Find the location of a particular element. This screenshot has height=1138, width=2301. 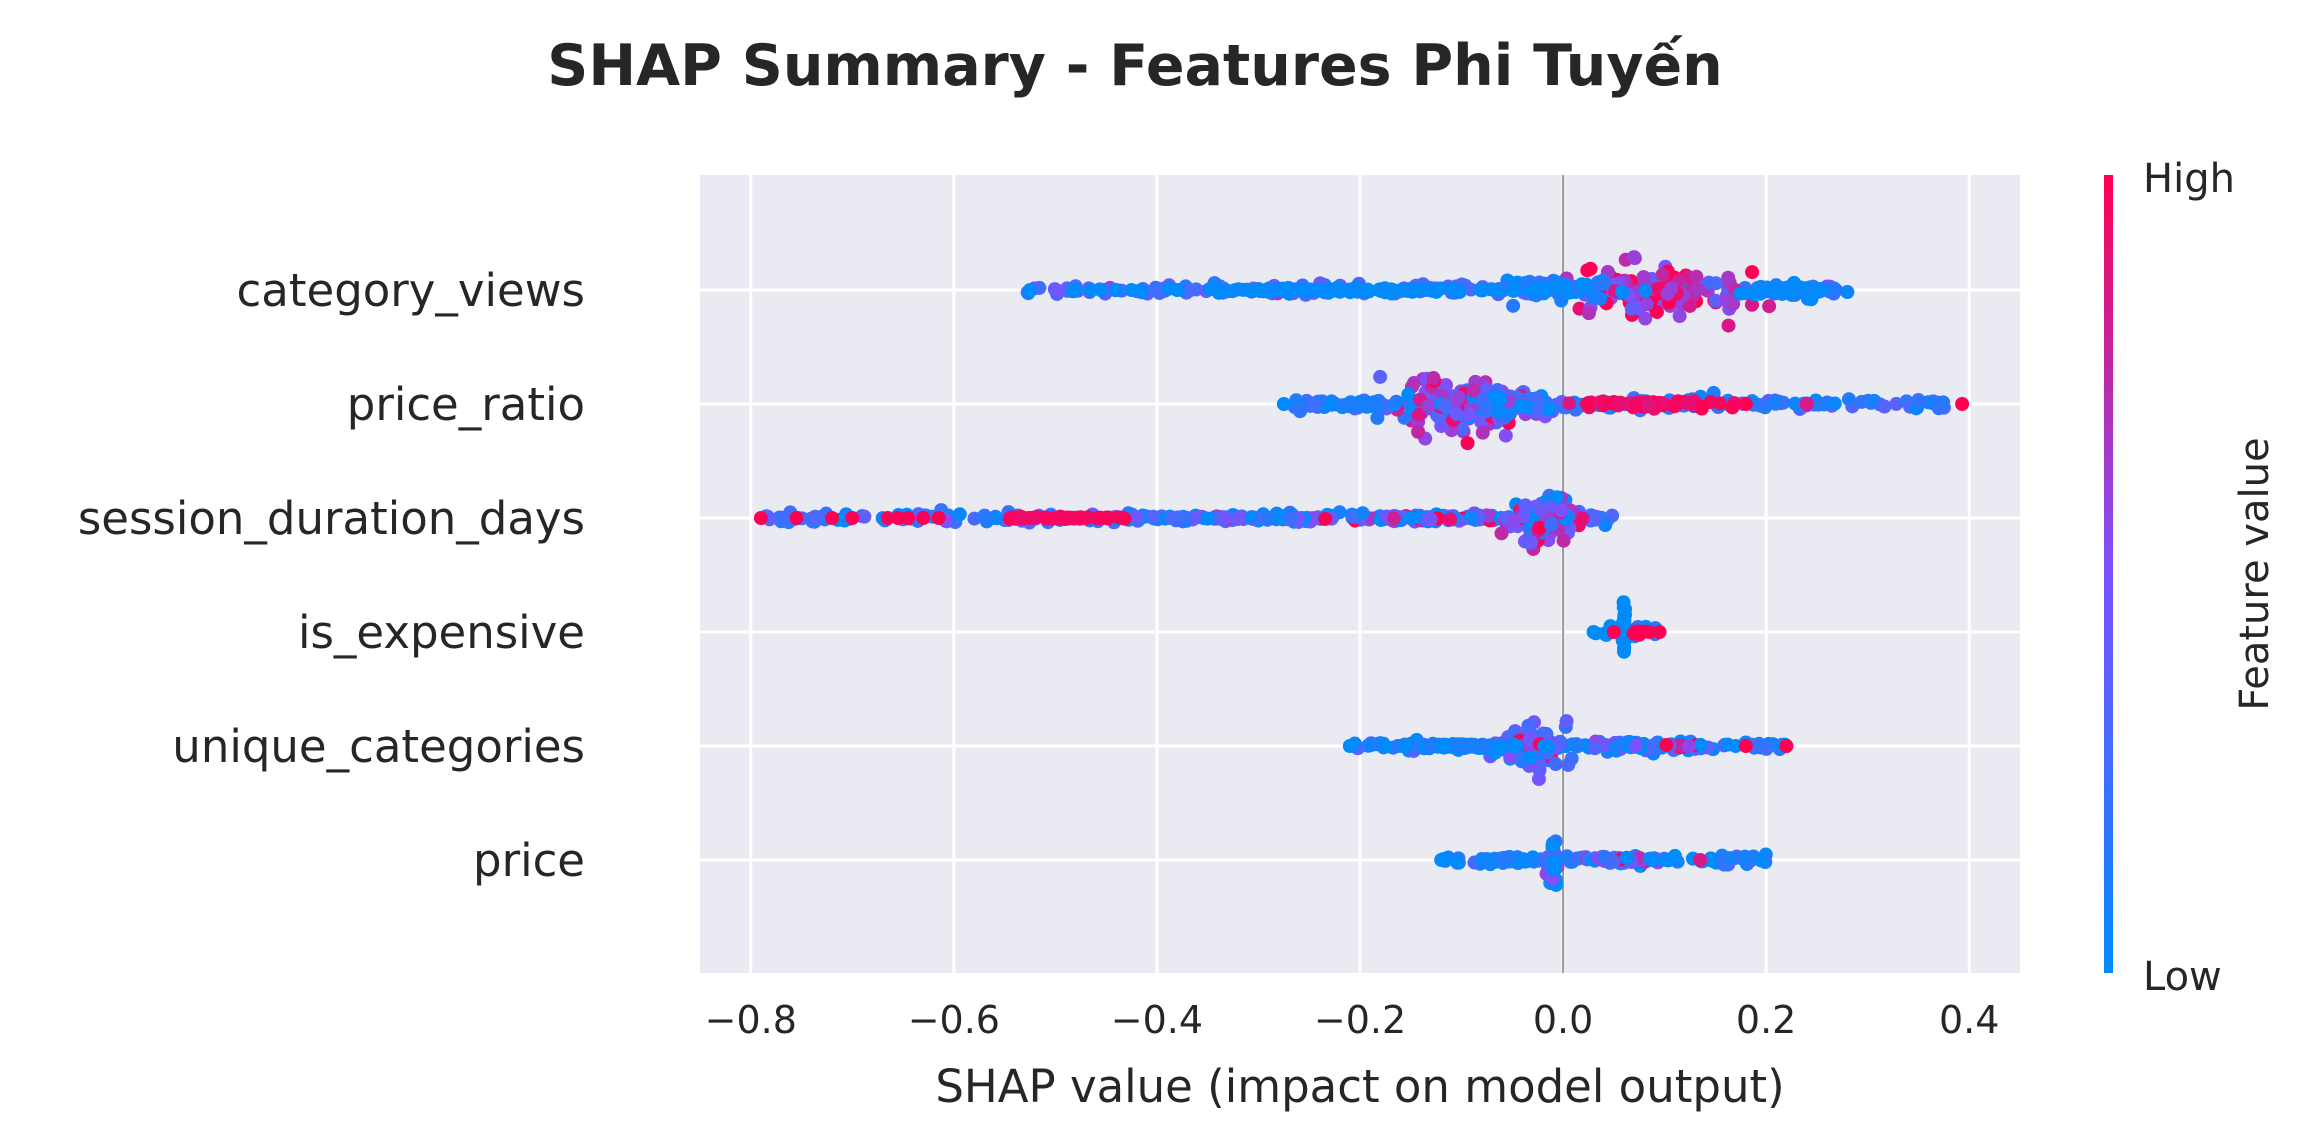

x-tick-label: −0.8 is located at coordinates (751, 1020).